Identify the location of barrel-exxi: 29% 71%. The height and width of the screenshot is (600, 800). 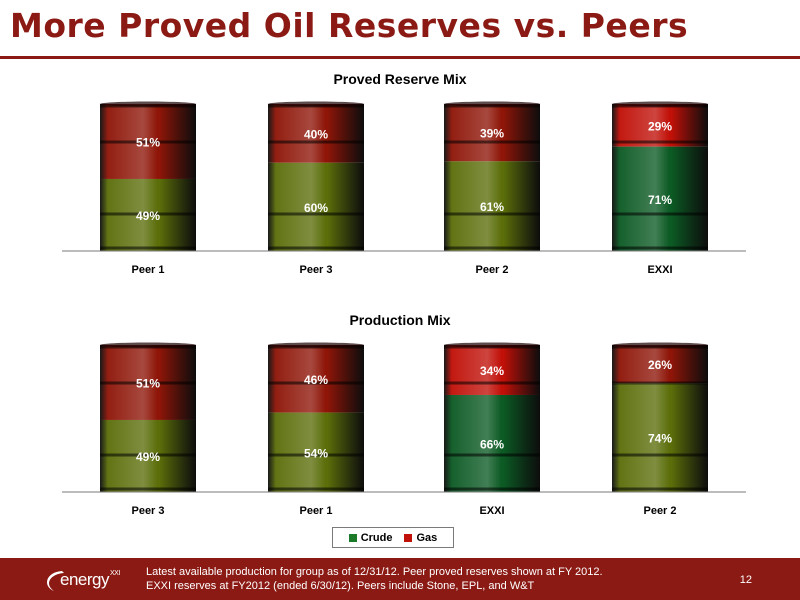
(660, 176).